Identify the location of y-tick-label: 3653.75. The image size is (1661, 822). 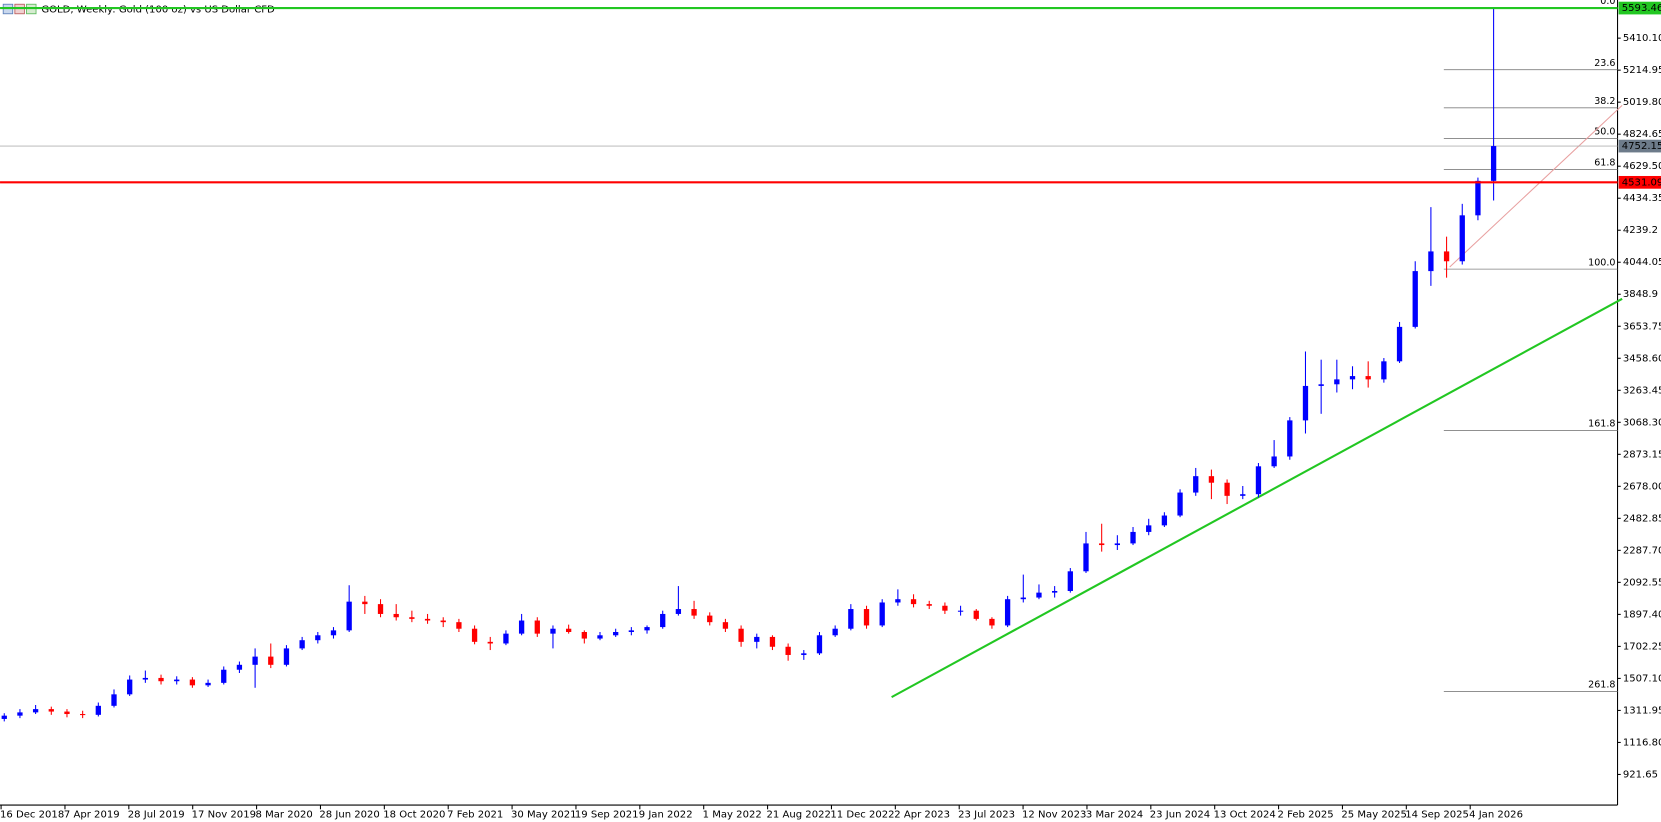
(1642, 326).